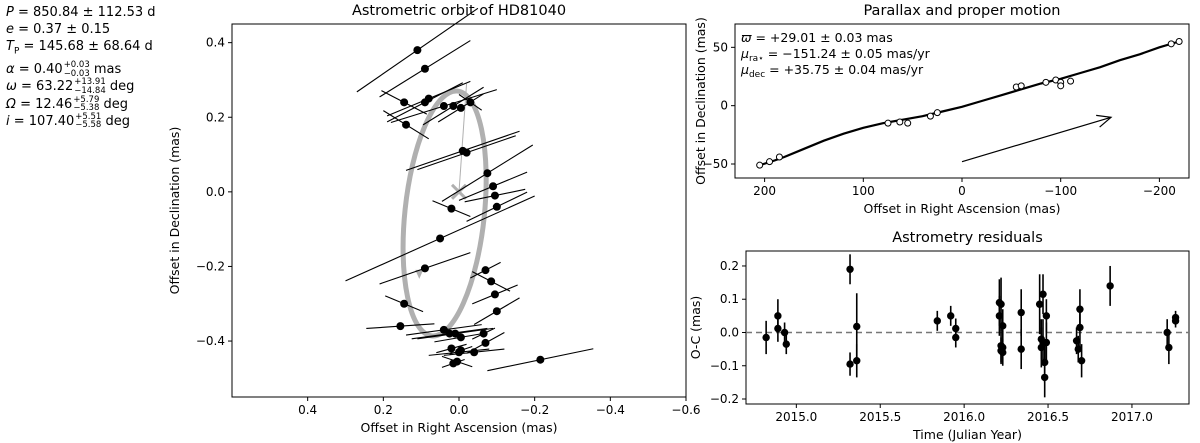 This screenshot has height=443, width=1200. What do you see at coordinates (880, 417) in the screenshot?
I see `x-tick-label: 2015.5` at bounding box center [880, 417].